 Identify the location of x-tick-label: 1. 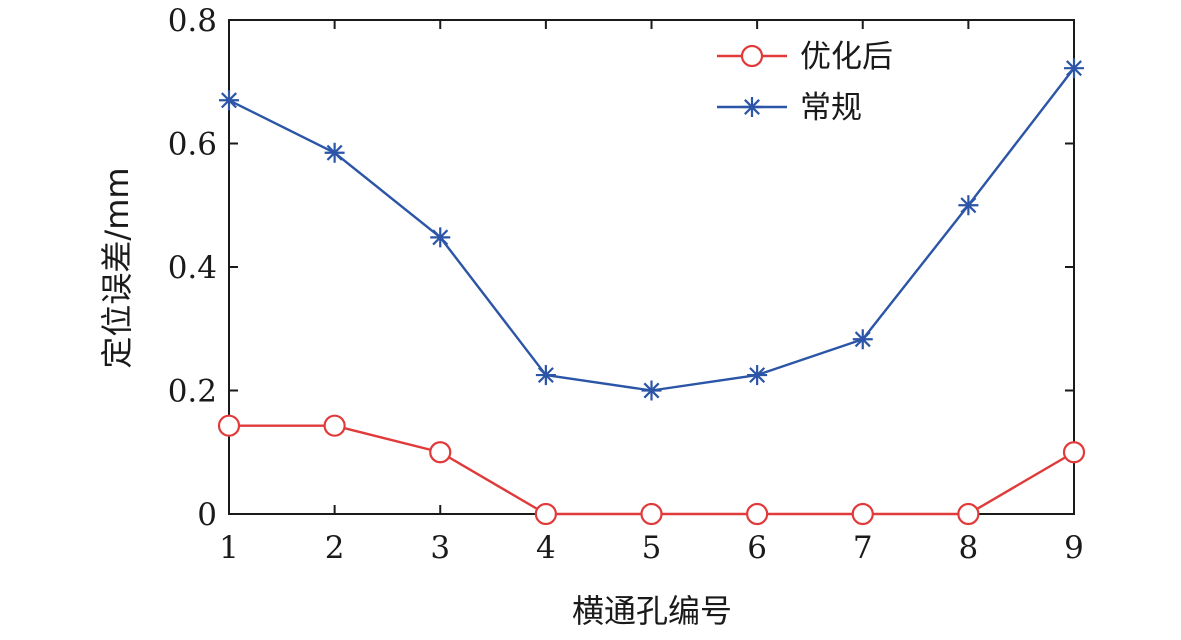
(229, 548).